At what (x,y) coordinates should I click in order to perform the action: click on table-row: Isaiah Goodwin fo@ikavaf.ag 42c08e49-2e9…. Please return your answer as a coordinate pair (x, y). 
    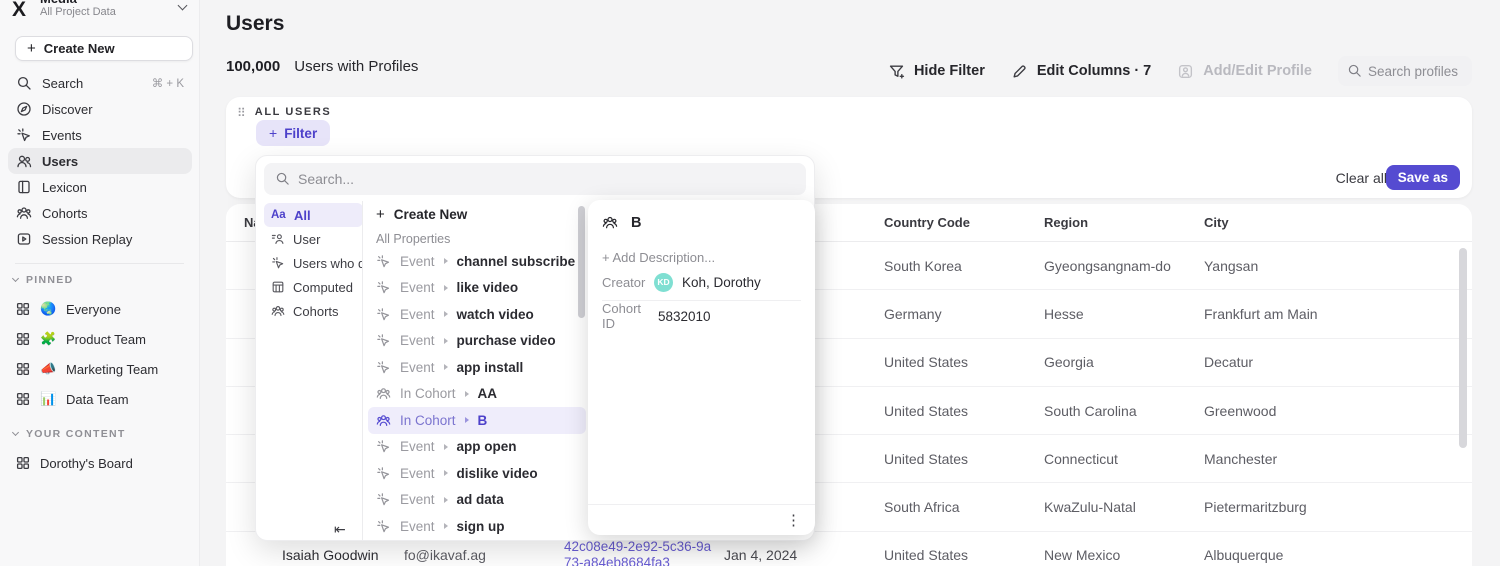
    Looking at the image, I should click on (849, 549).